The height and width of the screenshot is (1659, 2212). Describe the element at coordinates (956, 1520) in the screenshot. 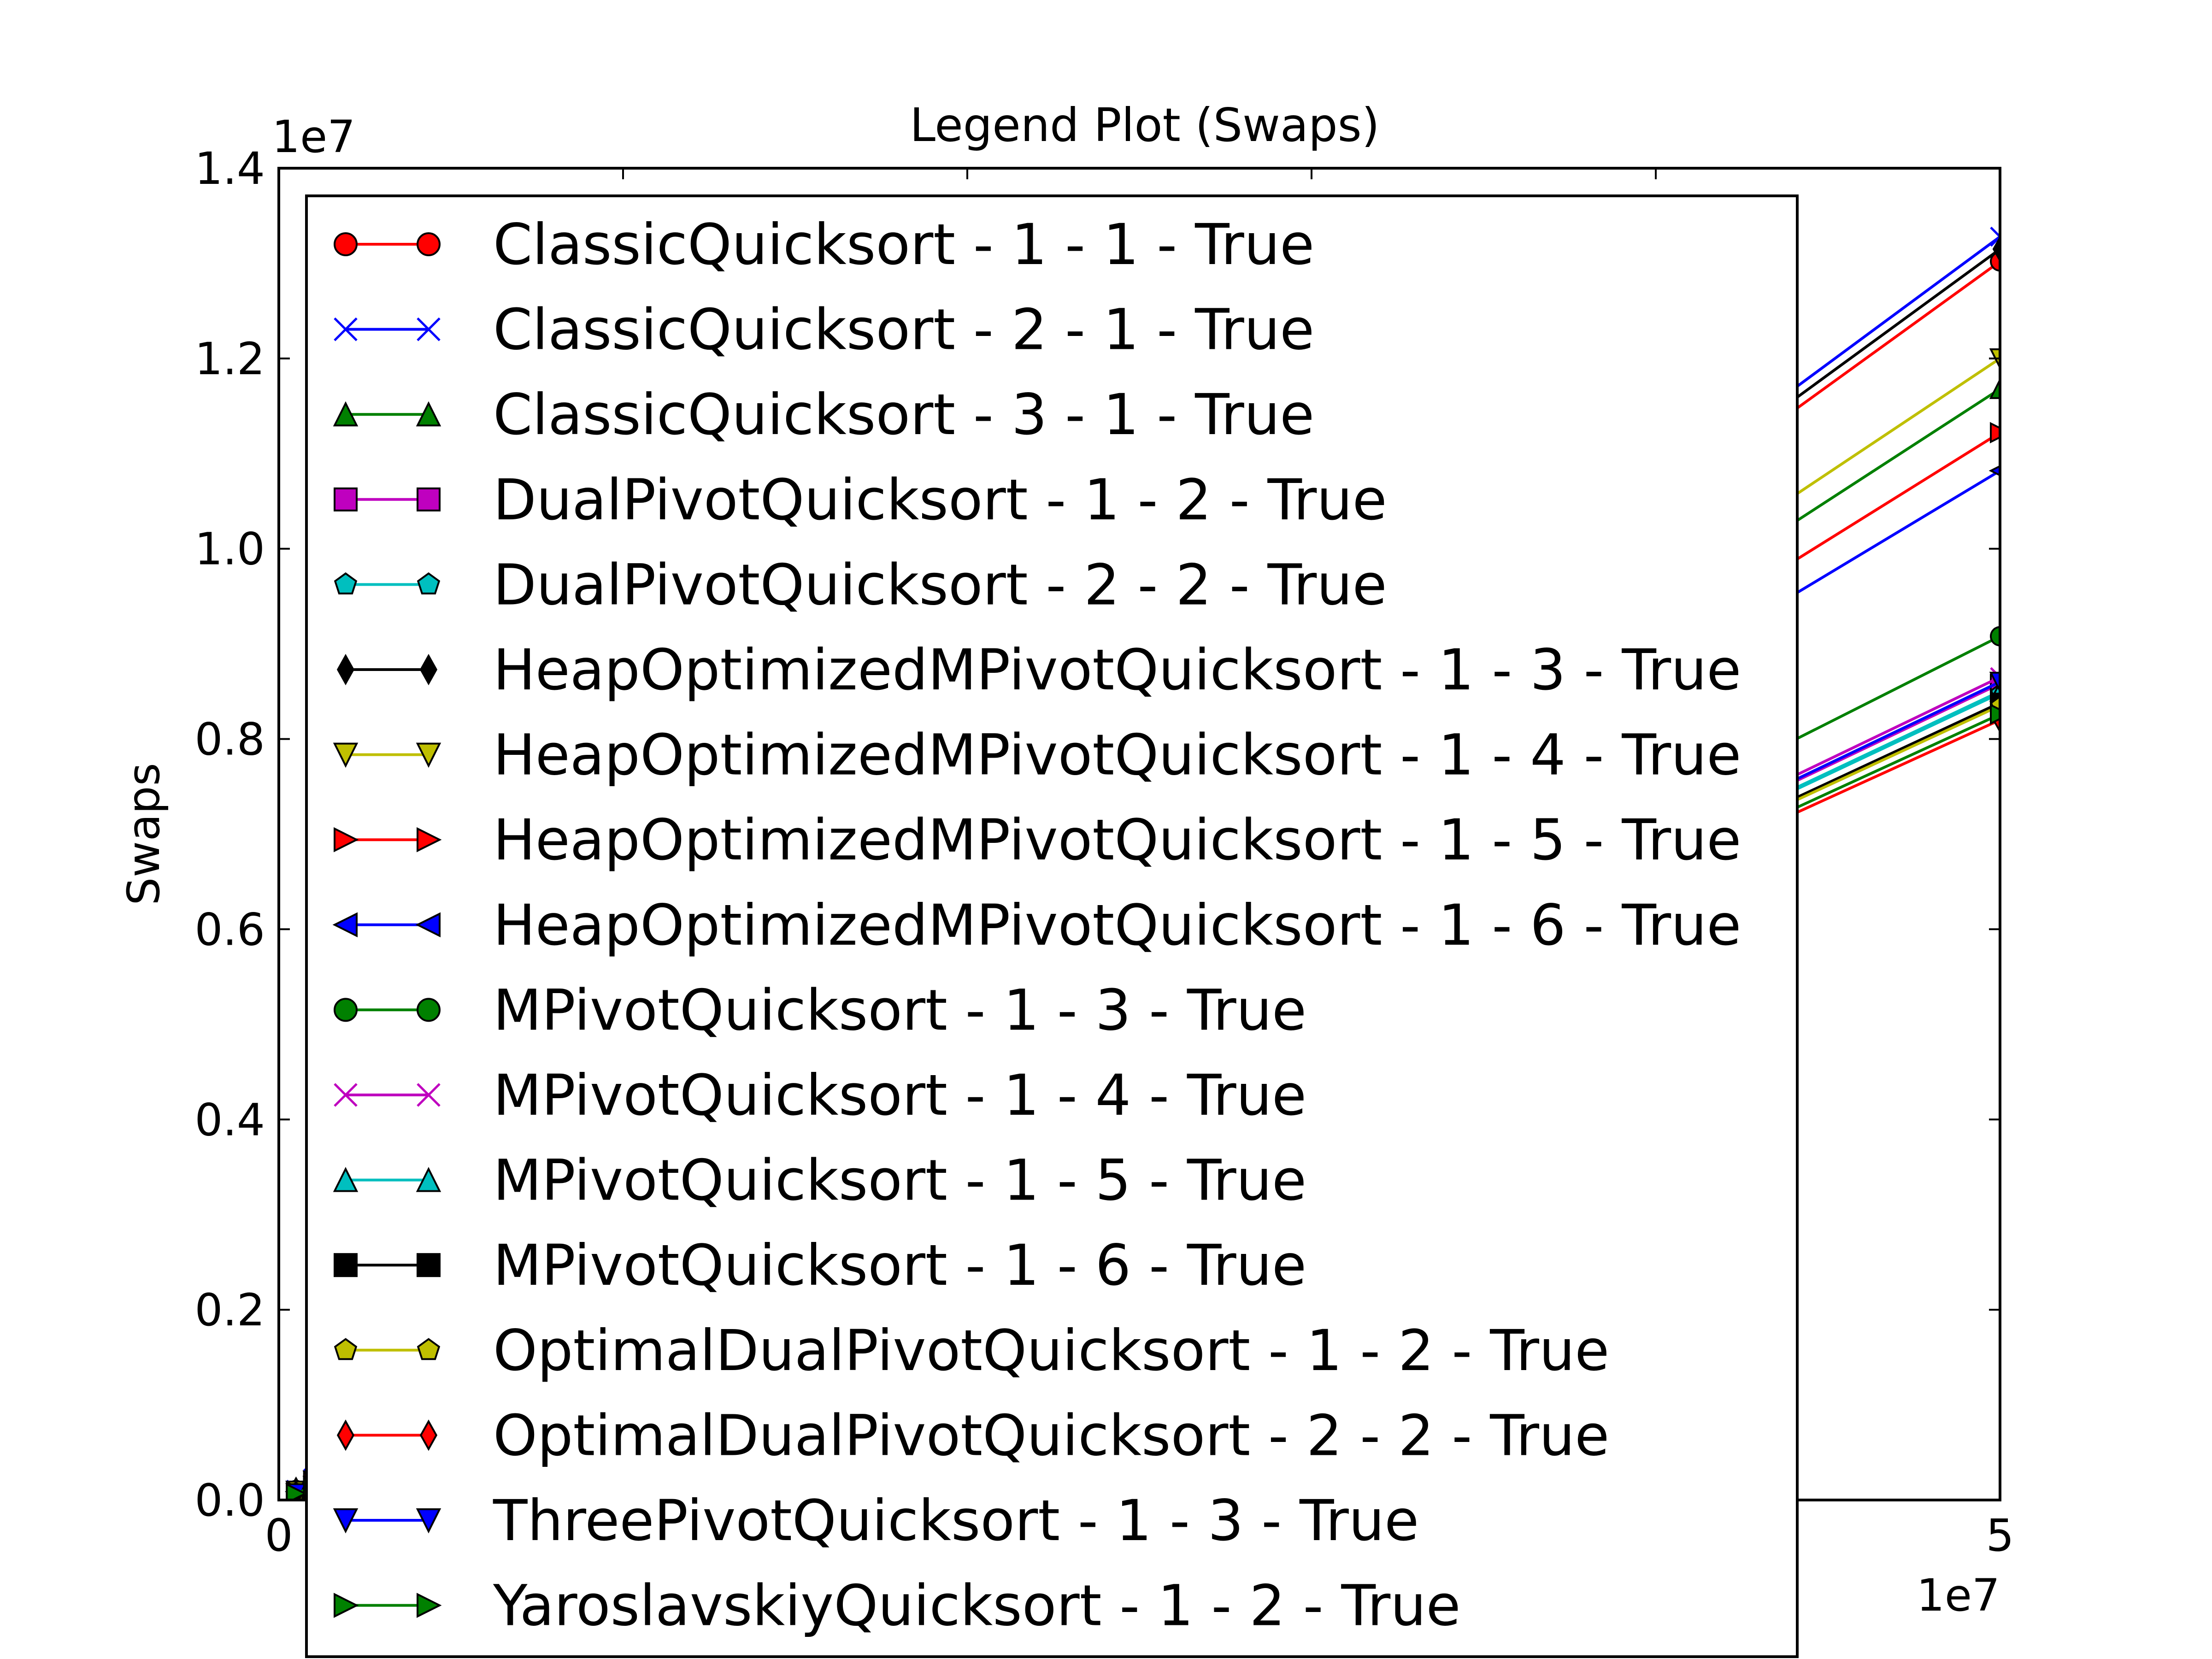

I see `legend-label: ThreePivotQuicksort - 1 - 3 - True` at that location.